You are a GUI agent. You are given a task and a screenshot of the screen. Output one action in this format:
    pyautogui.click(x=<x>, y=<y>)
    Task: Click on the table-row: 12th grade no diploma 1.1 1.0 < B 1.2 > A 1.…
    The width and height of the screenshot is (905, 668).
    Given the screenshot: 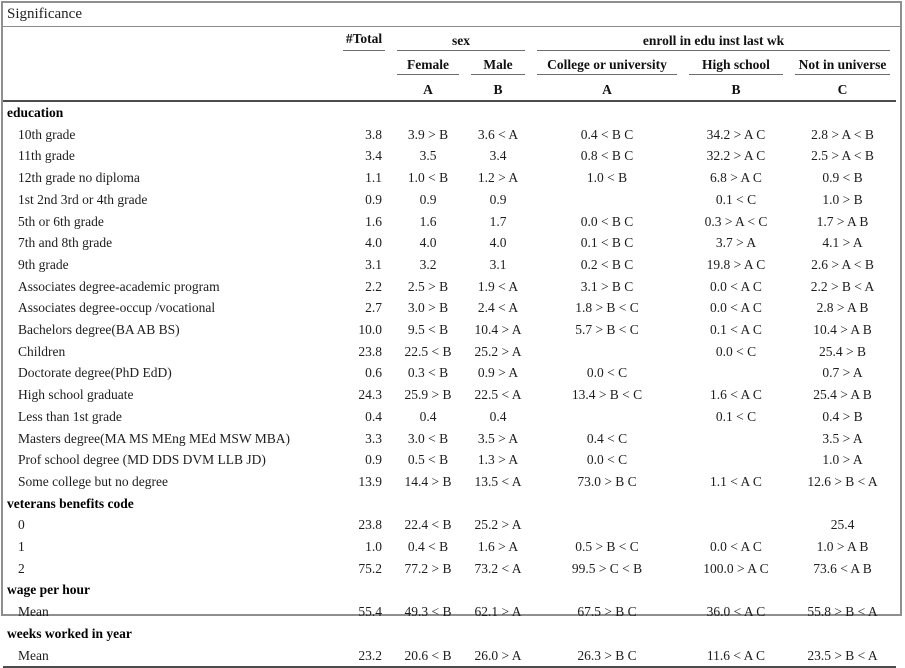 What is the action you would take?
    pyautogui.click(x=449, y=178)
    